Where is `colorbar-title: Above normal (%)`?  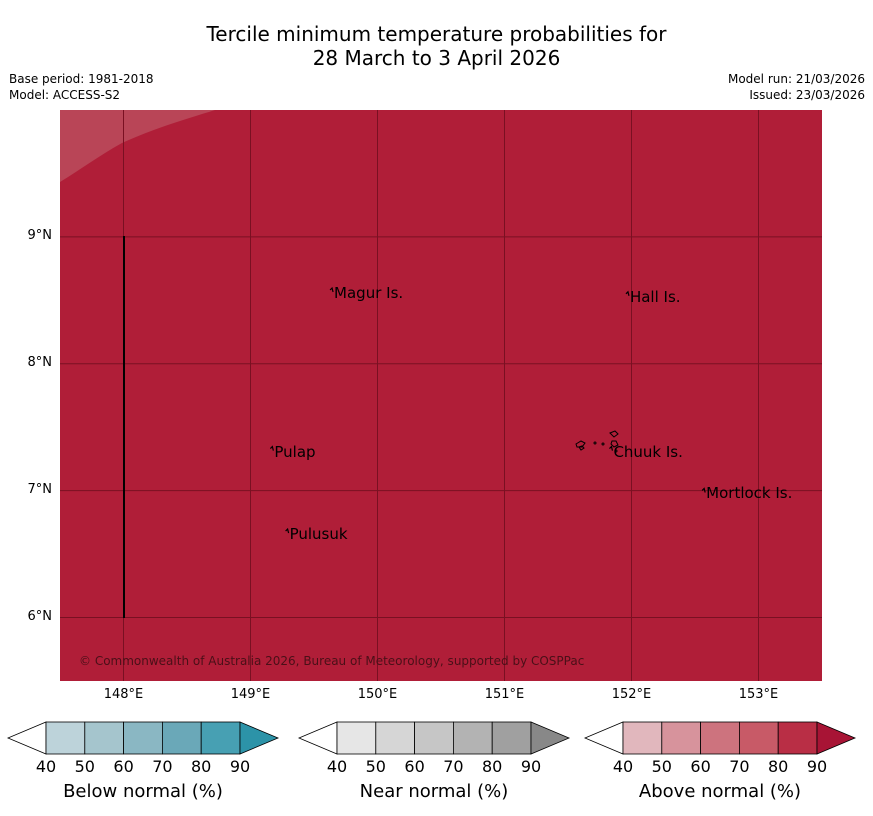 colorbar-title: Above normal (%) is located at coordinates (720, 791).